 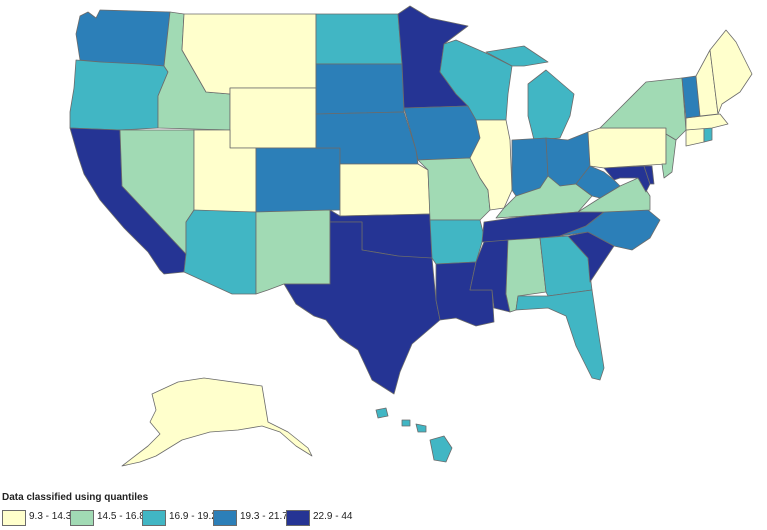 What do you see at coordinates (273, 118) in the screenshot?
I see `state-wyoming` at bounding box center [273, 118].